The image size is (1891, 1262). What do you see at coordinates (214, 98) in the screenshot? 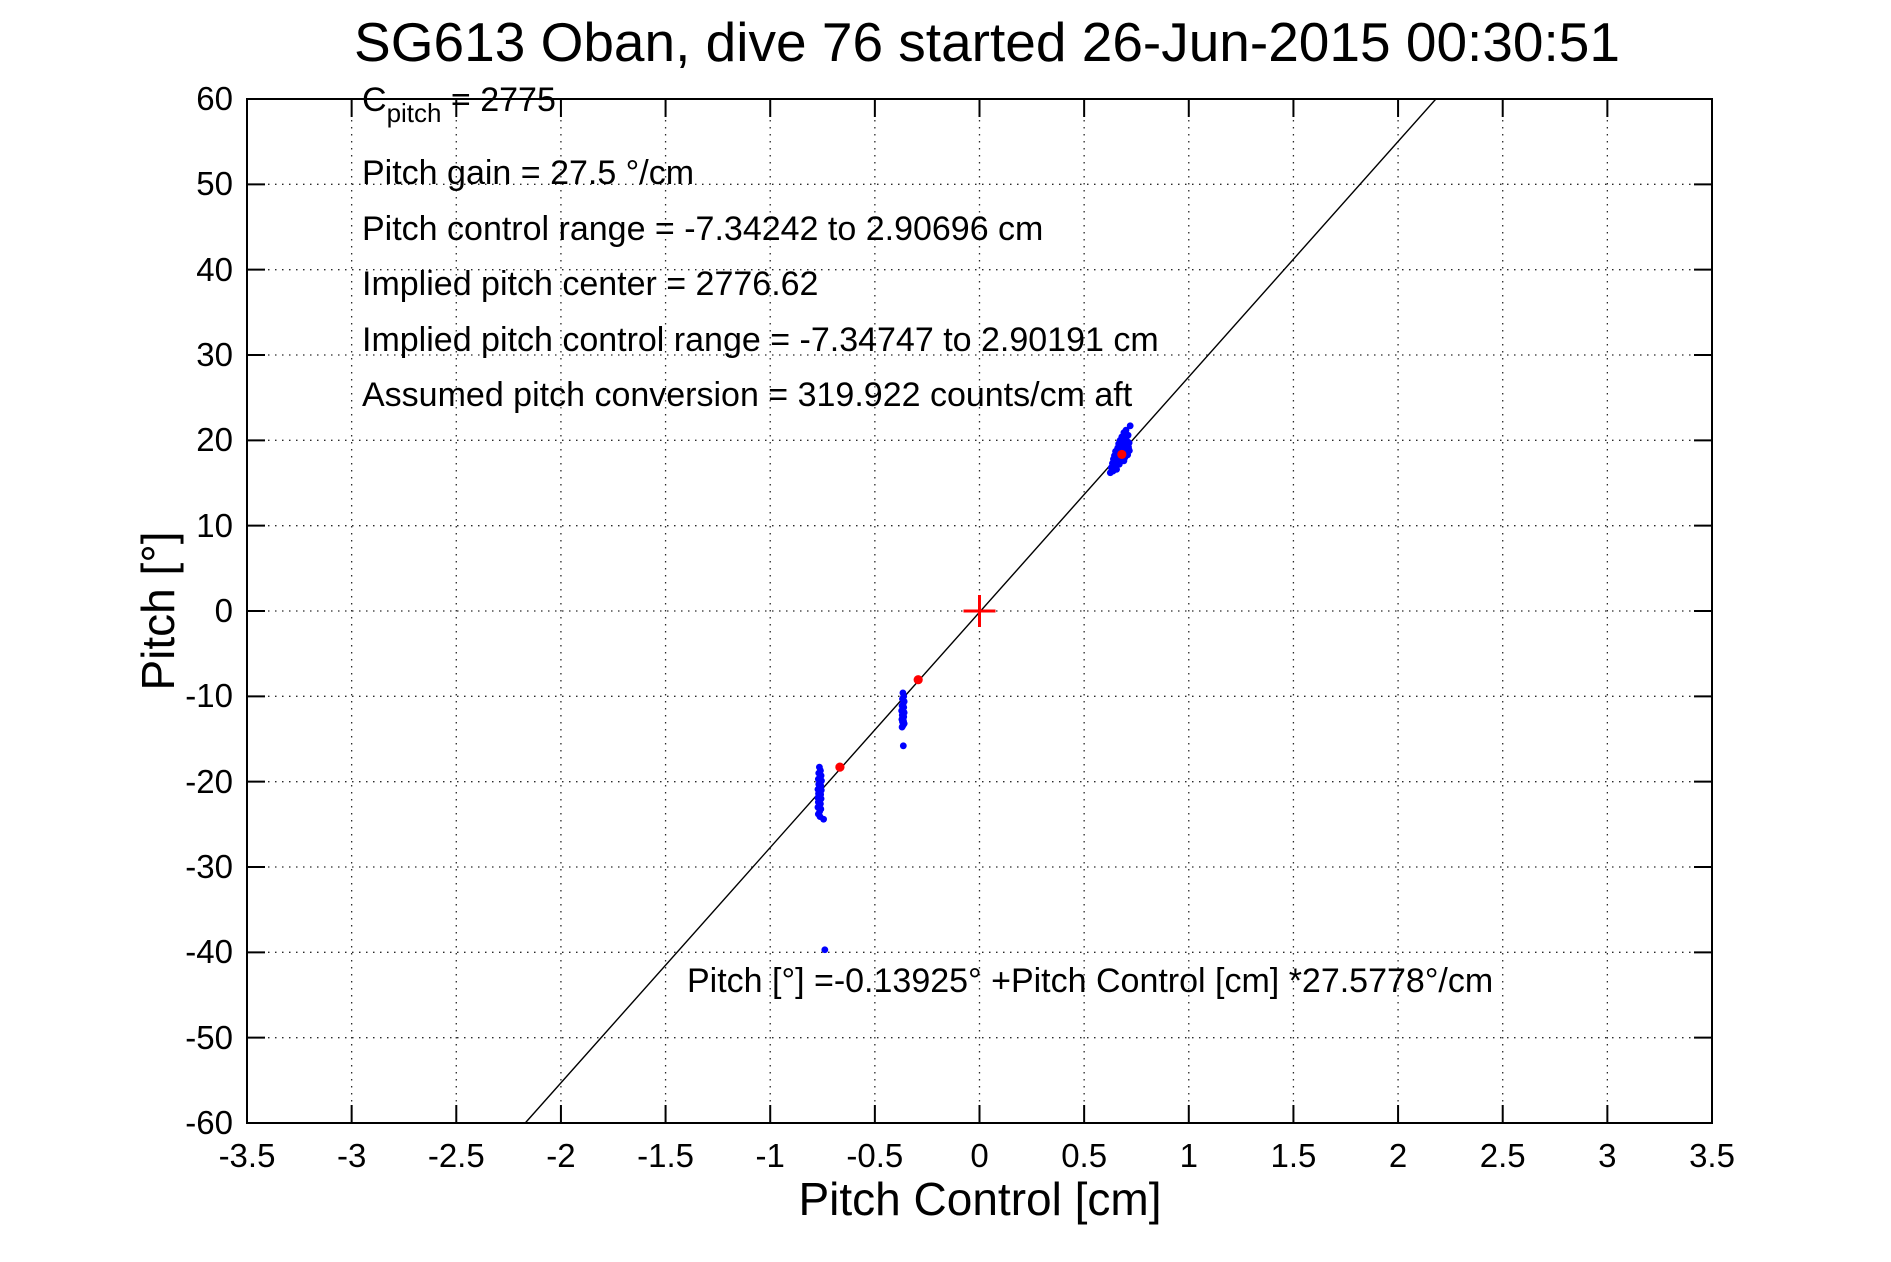
I see `y-tick-label: 60` at bounding box center [214, 98].